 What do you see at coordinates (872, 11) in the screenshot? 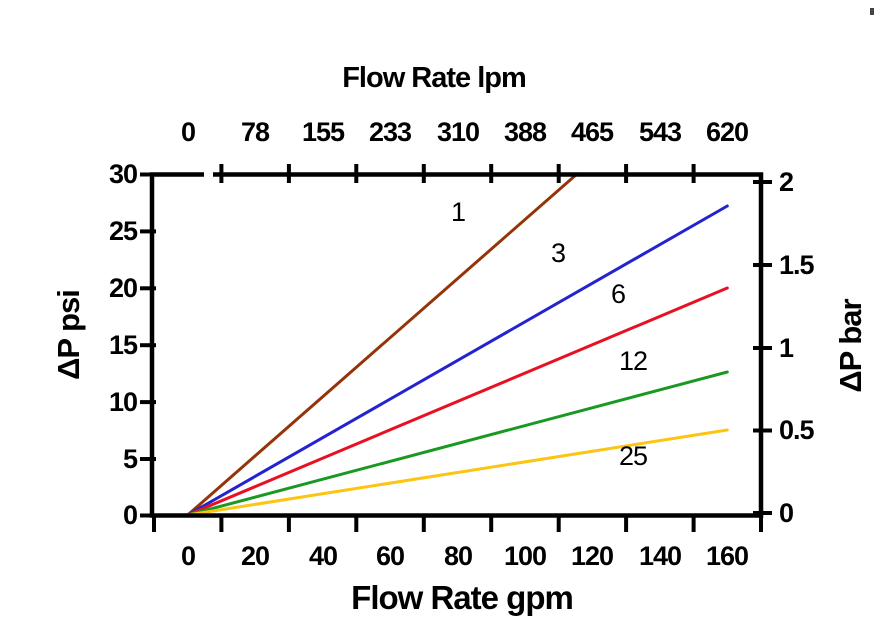
I see `corner-speck-artifact` at bounding box center [872, 11].